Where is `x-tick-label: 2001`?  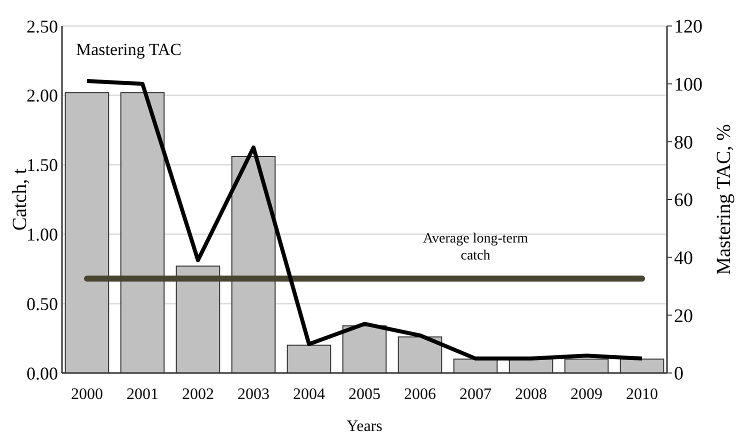
x-tick-label: 2001 is located at coordinates (142, 394).